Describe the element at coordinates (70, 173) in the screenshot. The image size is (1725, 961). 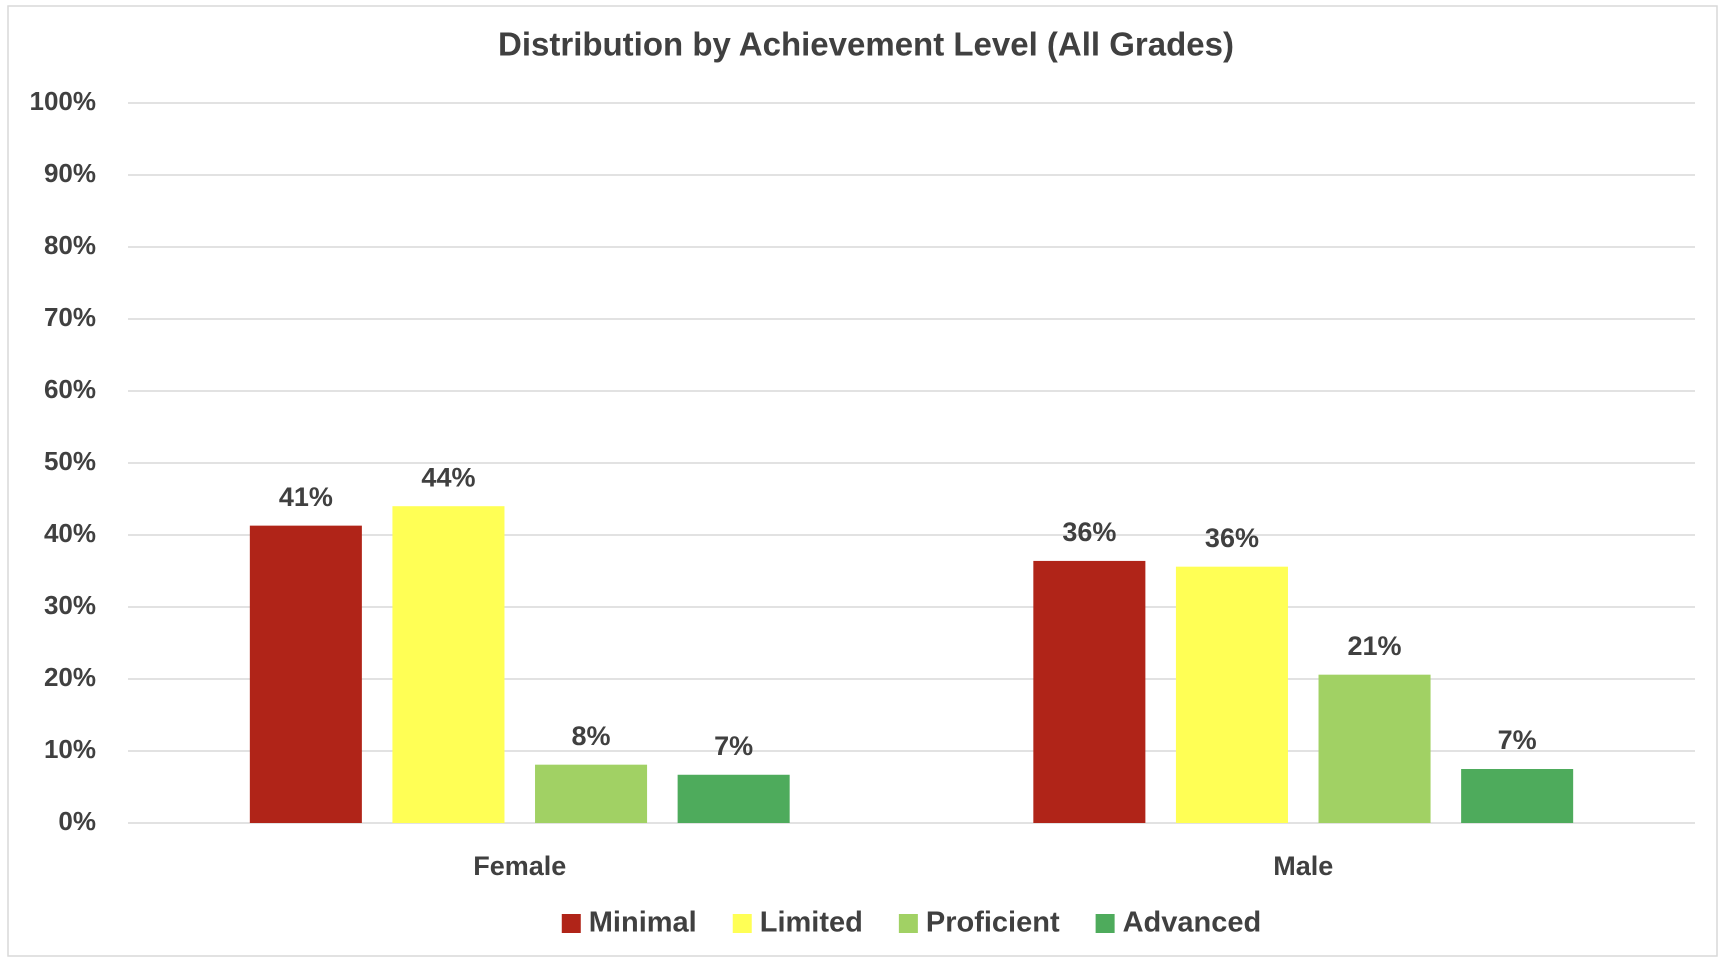
I see `y-tick-label: 90%` at that location.